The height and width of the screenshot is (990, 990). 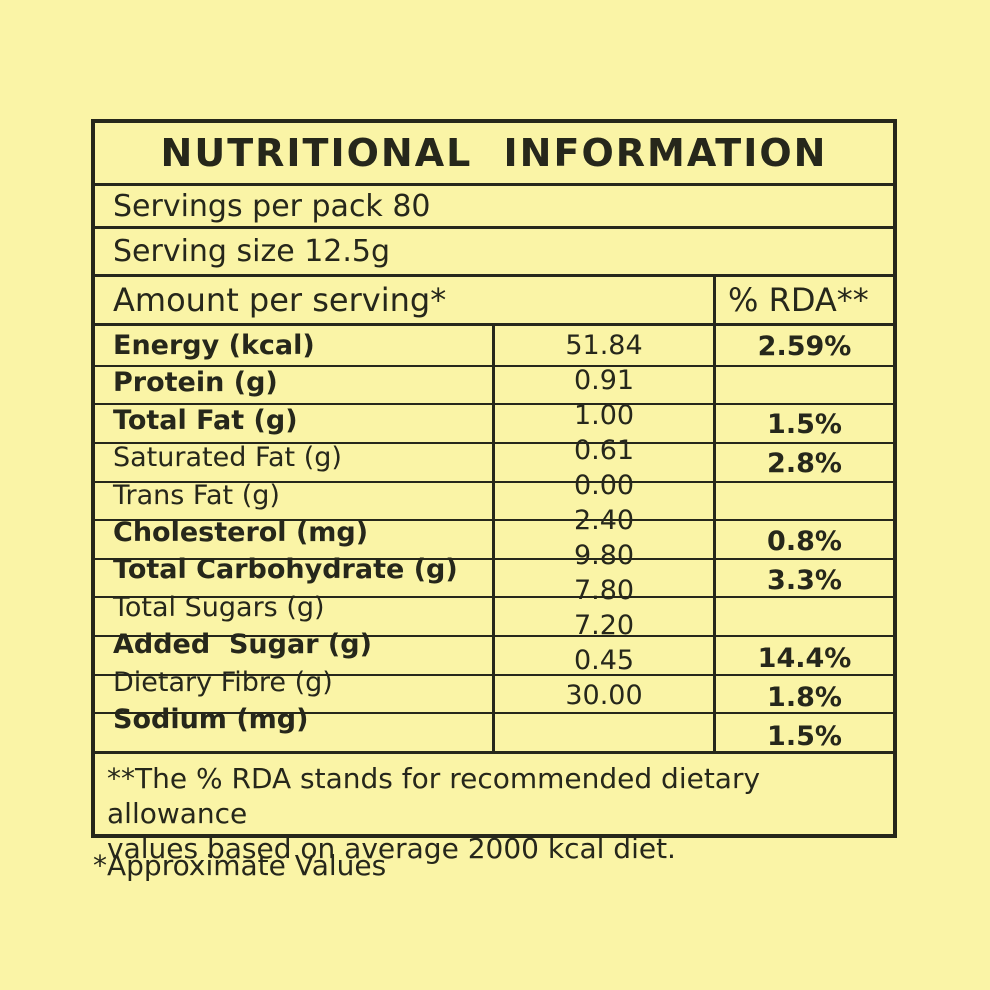 What do you see at coordinates (804, 697) in the screenshot?
I see `rda-dietary-fibre: 1.8%` at bounding box center [804, 697].